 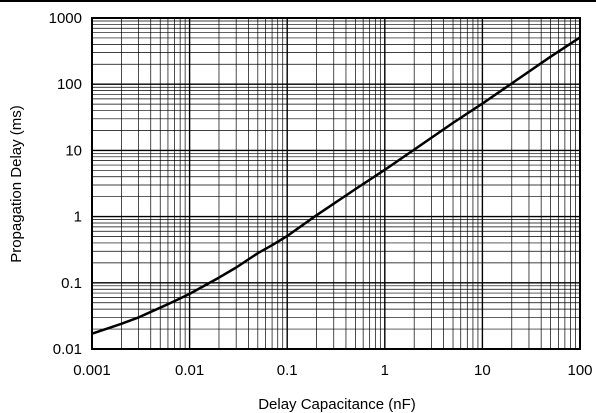 I want to click on y-tick-label: 1, so click(x=78, y=217).